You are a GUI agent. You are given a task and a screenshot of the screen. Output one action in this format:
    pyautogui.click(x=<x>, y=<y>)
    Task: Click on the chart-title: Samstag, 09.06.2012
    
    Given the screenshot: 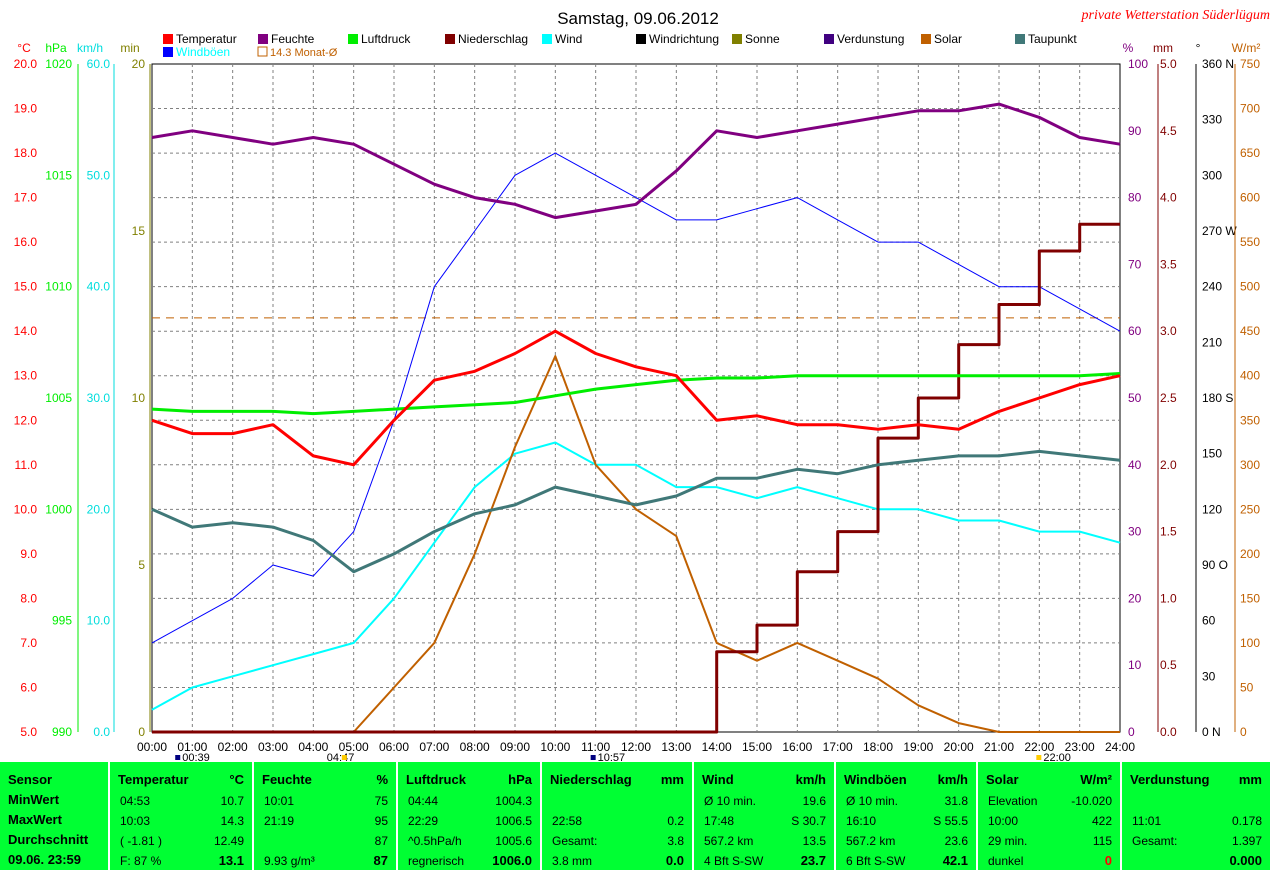 What is the action you would take?
    pyautogui.click(x=638, y=18)
    